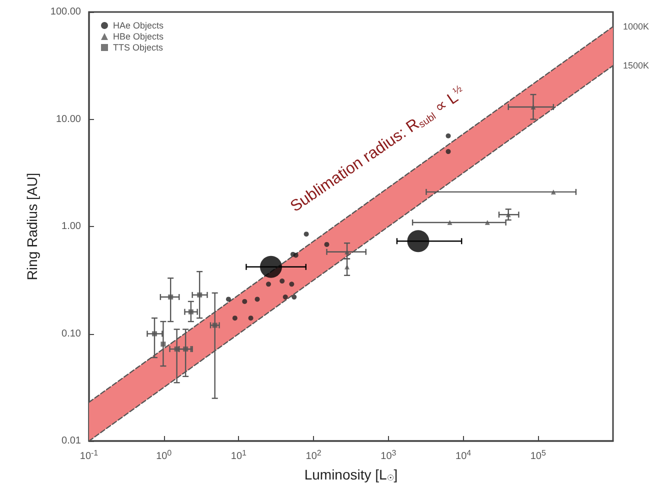  I want to click on y-tick-label: 100.00, so click(66, 12).